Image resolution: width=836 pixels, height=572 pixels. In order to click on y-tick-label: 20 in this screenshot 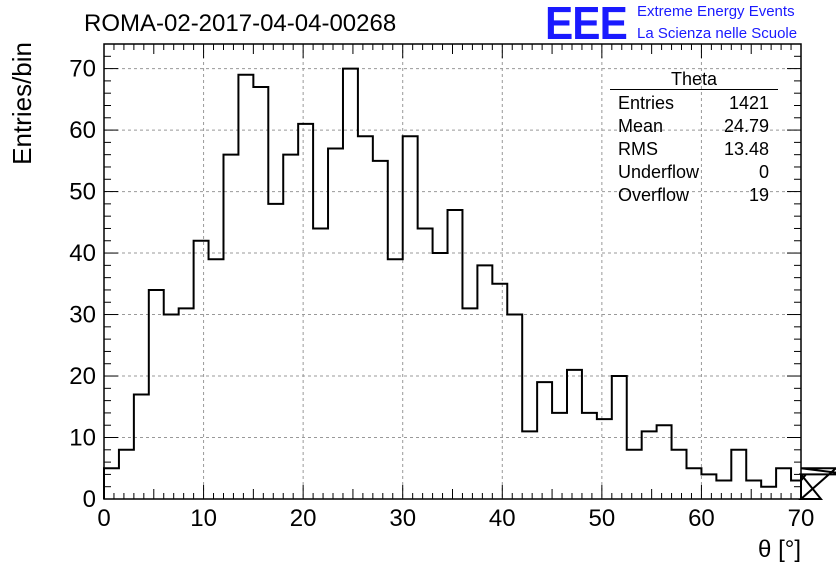, I will do `click(82, 376)`.